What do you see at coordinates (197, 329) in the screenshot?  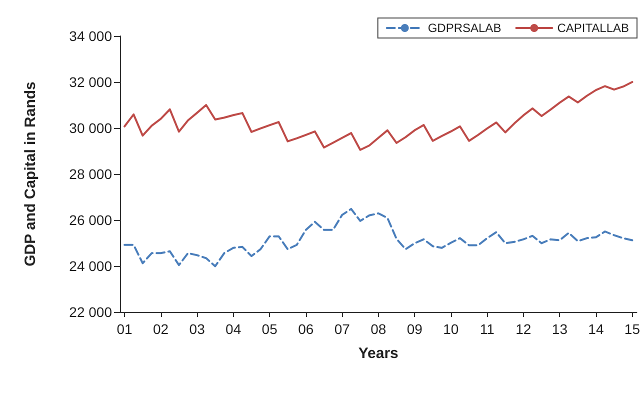 I see `x-tick-label: 03` at bounding box center [197, 329].